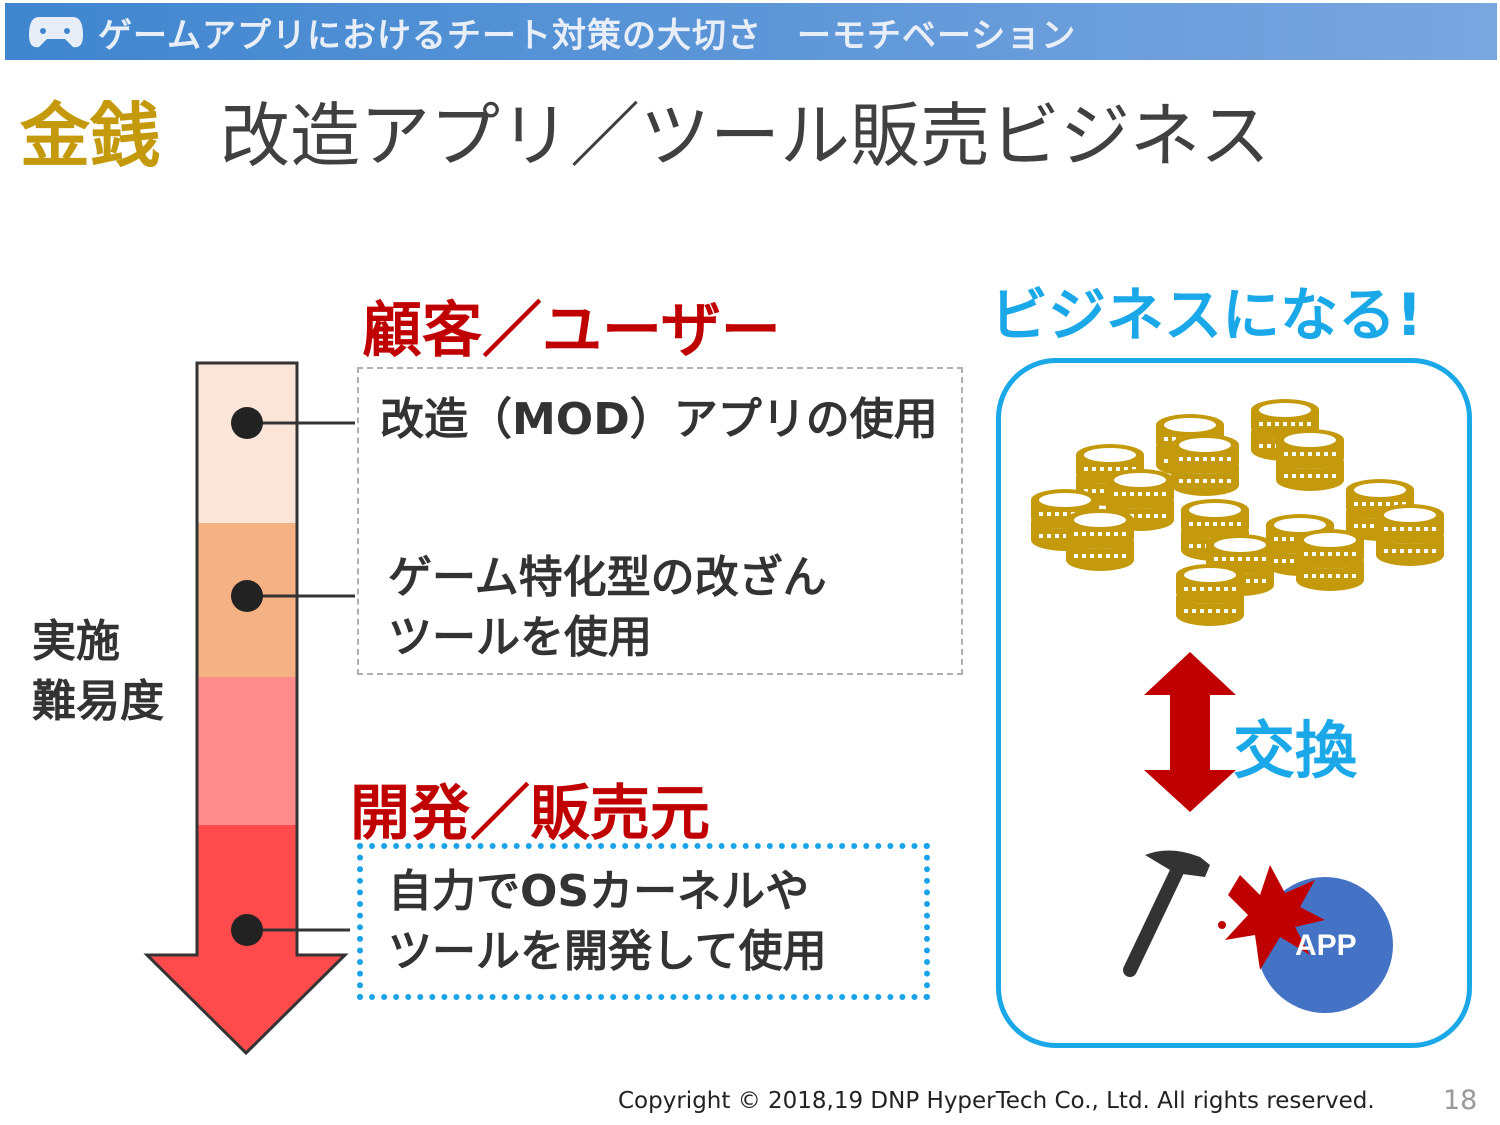 This screenshot has height=1125, width=1500. I want to click on exchange-arrow-icon, so click(1190, 732).